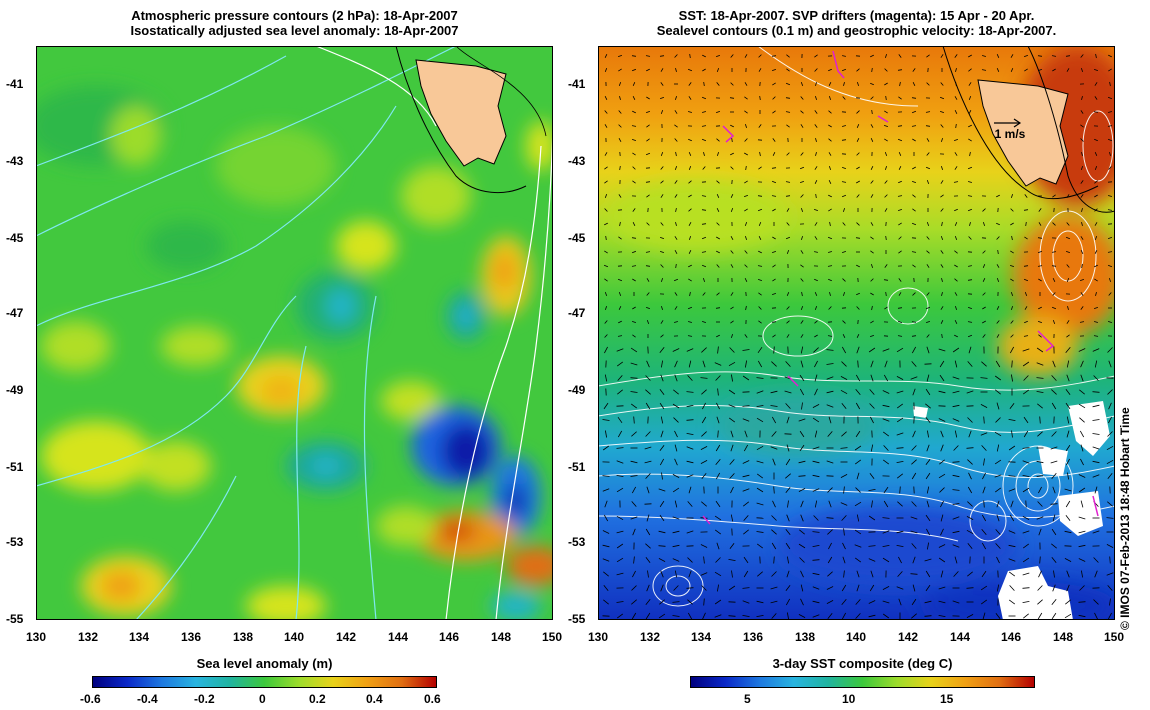 This screenshot has height=710, width=1150. Describe the element at coordinates (15, 238) in the screenshot. I see `left-ytick: -45` at that location.